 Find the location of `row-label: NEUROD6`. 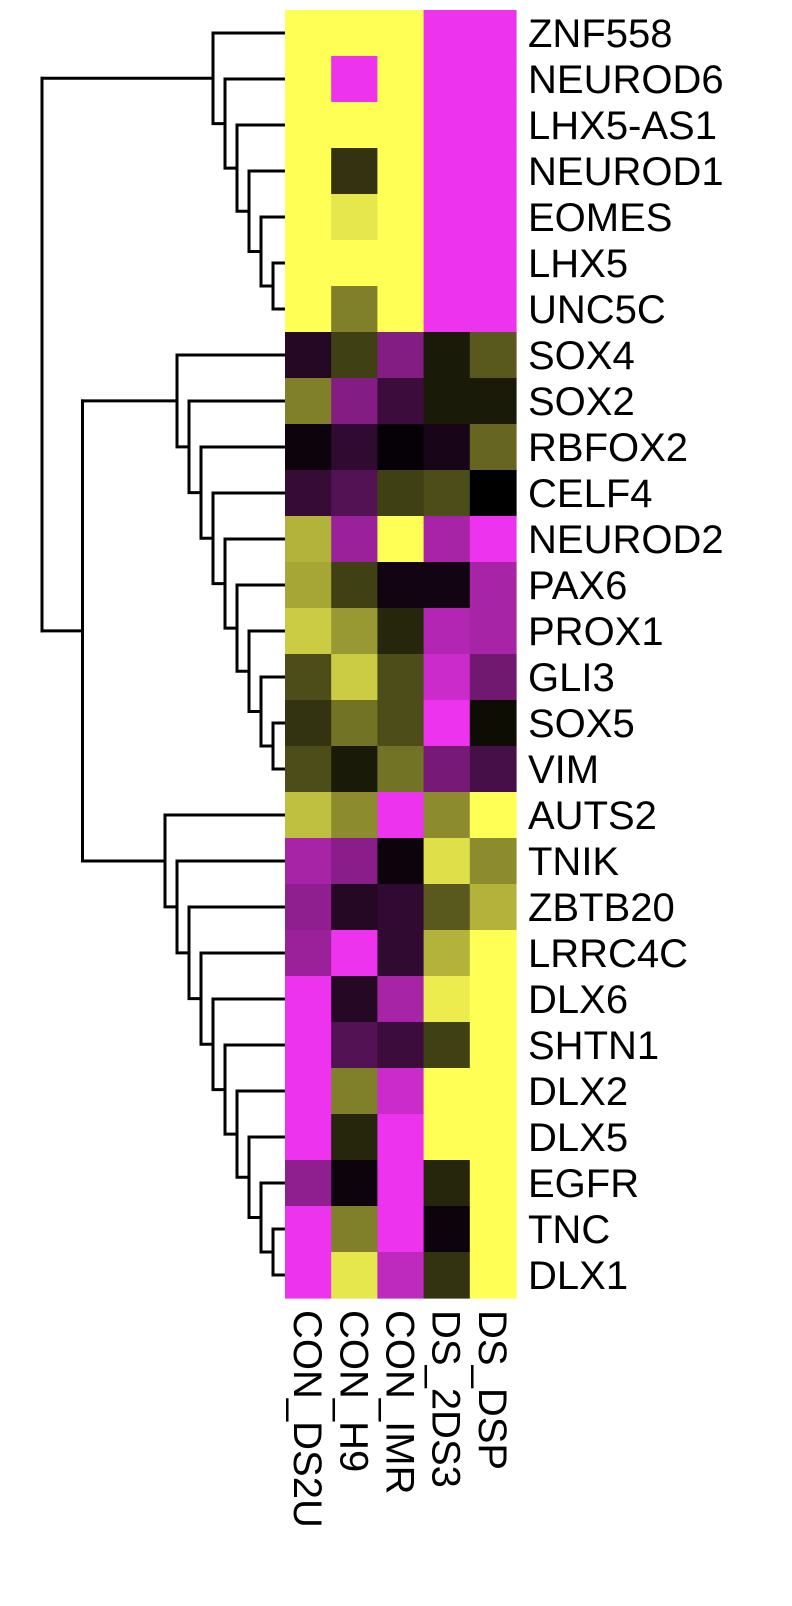

row-label: NEUROD6 is located at coordinates (626, 80).